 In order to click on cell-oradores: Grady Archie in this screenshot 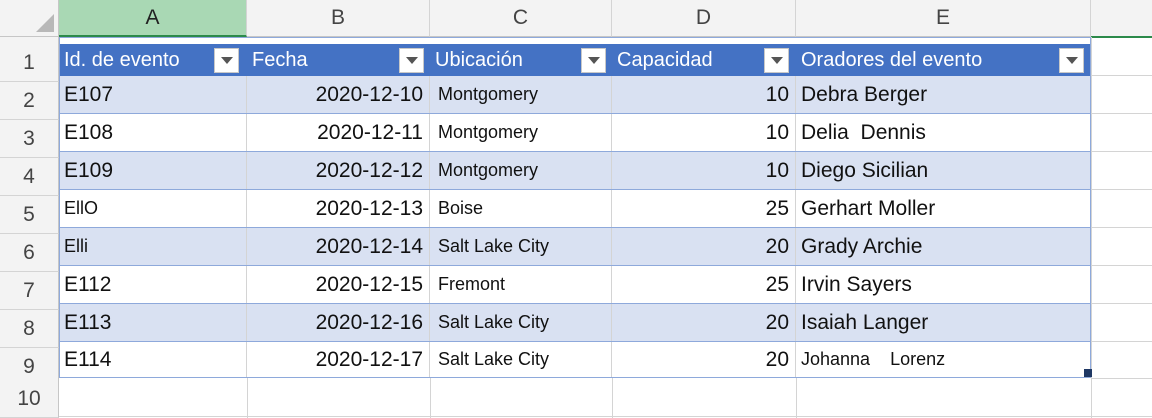, I will do `click(943, 246)`.